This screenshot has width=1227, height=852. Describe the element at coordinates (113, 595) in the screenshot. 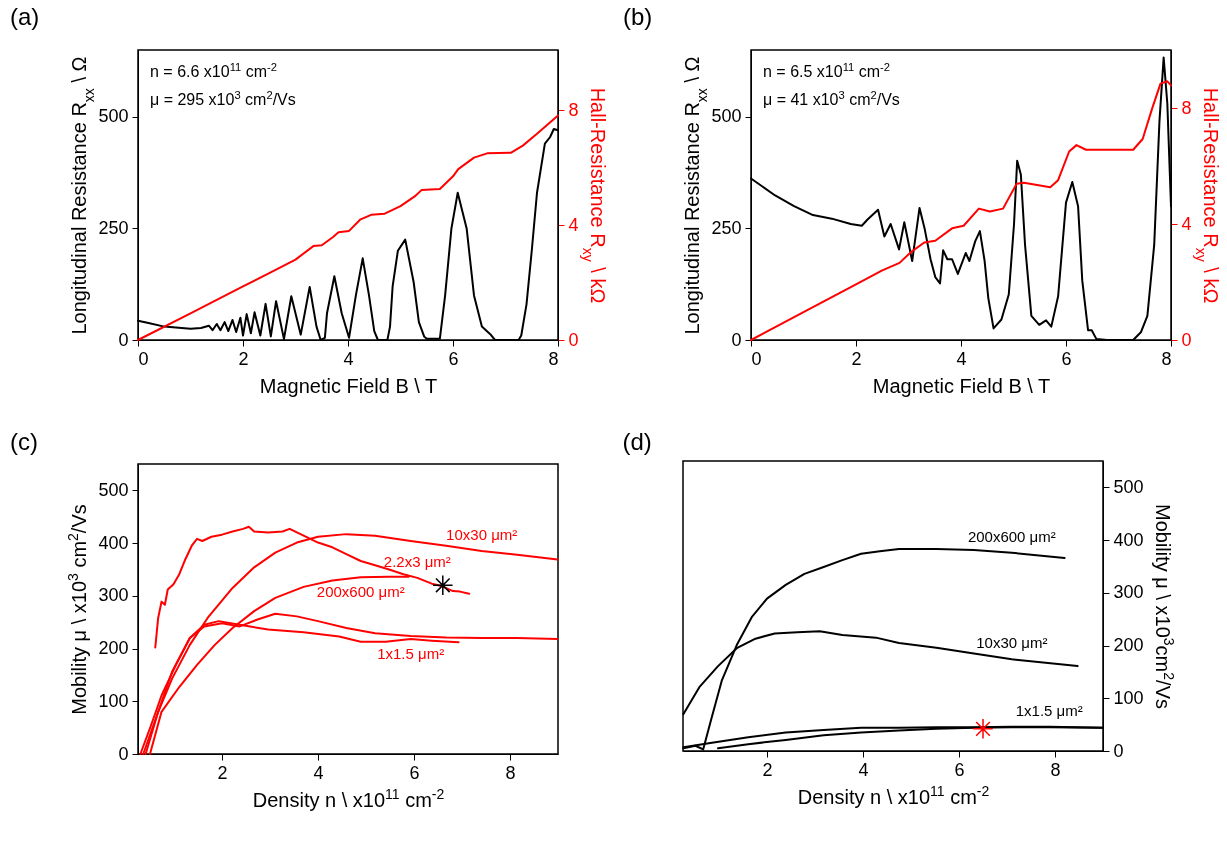

I see `y-tick-label: 300` at that location.